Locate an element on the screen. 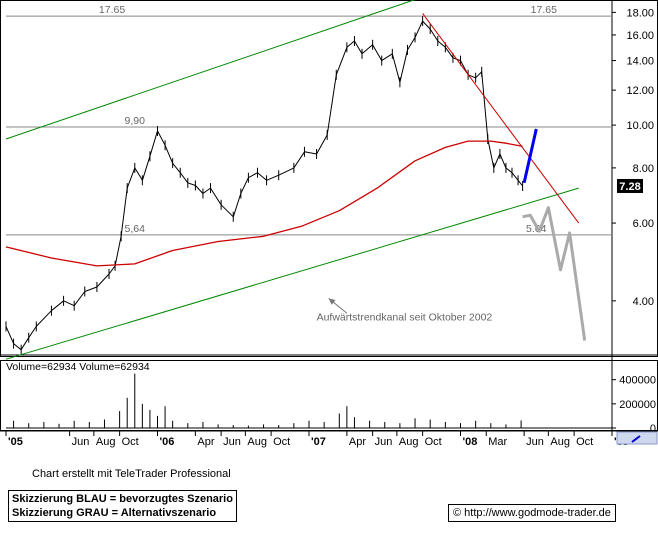 This screenshot has width=658, height=533. arrow-head is located at coordinates (332, 301).